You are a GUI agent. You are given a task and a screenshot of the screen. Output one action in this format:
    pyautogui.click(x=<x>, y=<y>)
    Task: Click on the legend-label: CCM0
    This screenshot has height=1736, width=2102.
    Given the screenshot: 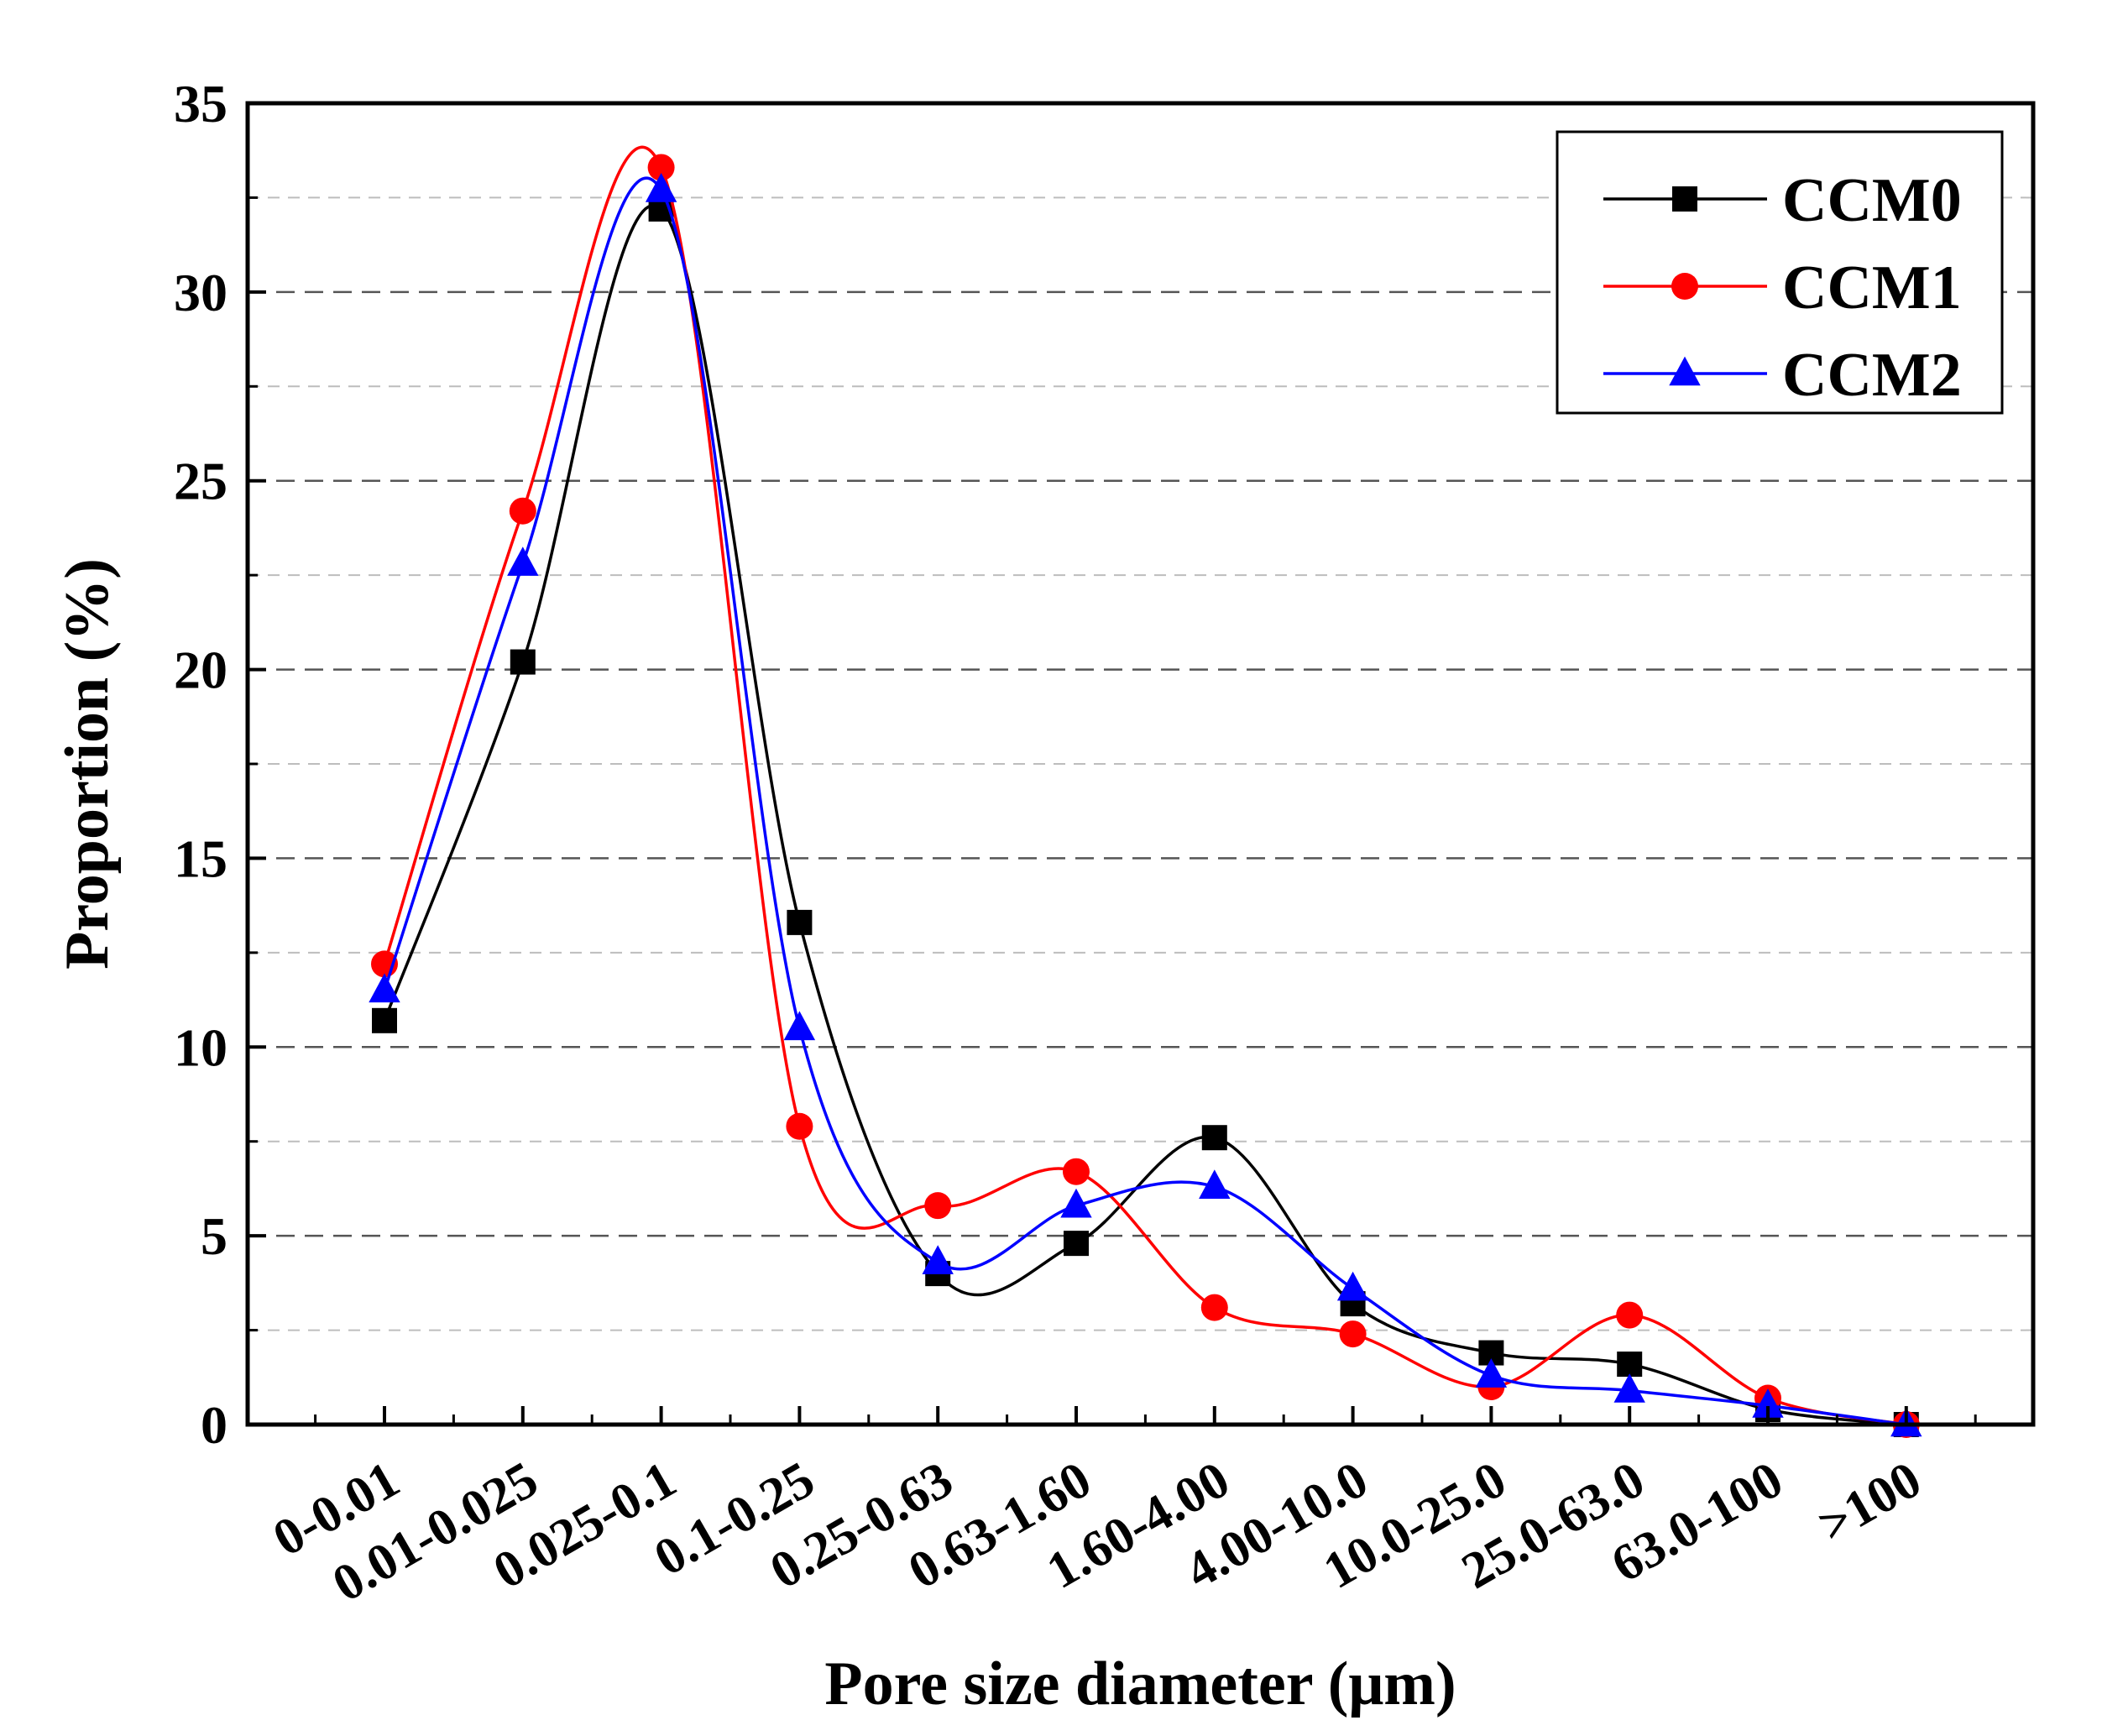 What is the action you would take?
    pyautogui.click(x=1872, y=200)
    